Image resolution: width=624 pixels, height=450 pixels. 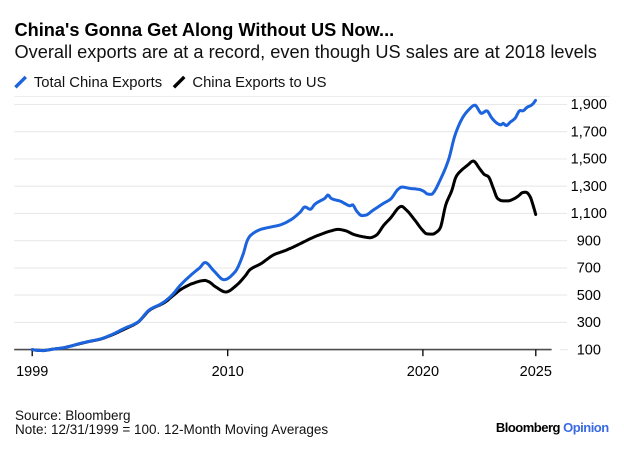 I want to click on svg-text: 1999, so click(x=32, y=372).